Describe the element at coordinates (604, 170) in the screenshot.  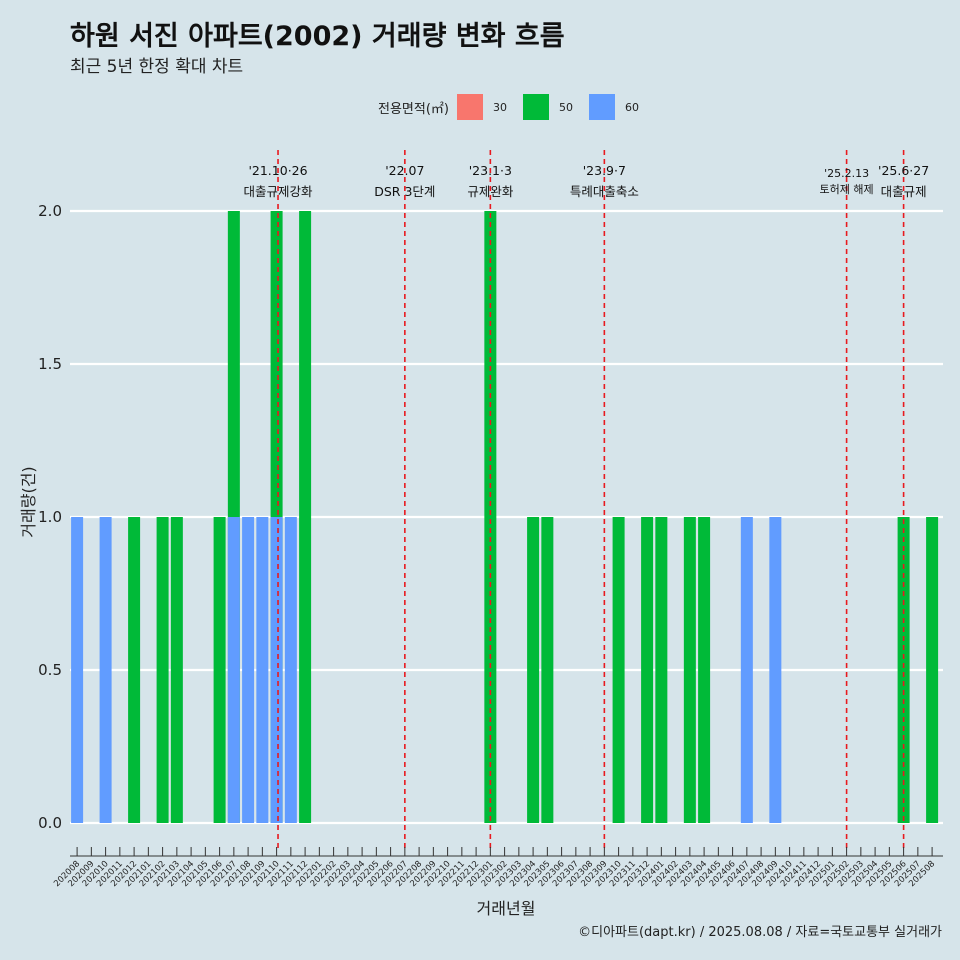
I see `event-date-3: '23.9·7` at that location.